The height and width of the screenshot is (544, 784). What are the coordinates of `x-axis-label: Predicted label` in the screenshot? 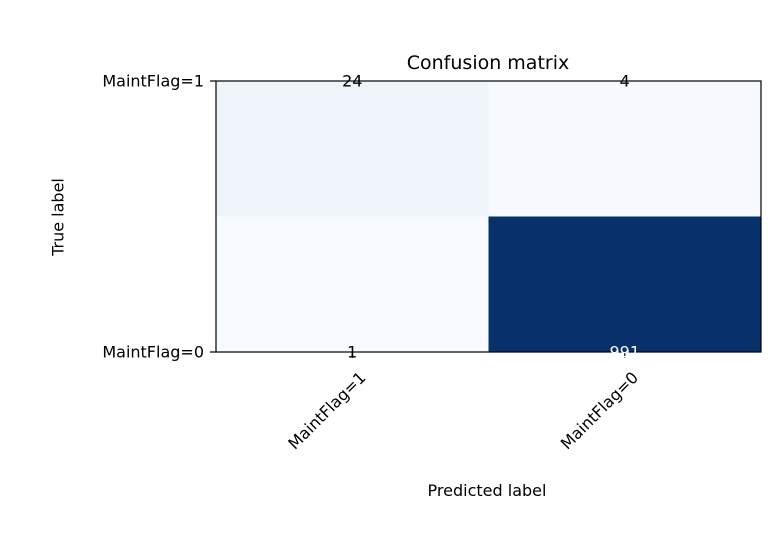 It's located at (487, 490).